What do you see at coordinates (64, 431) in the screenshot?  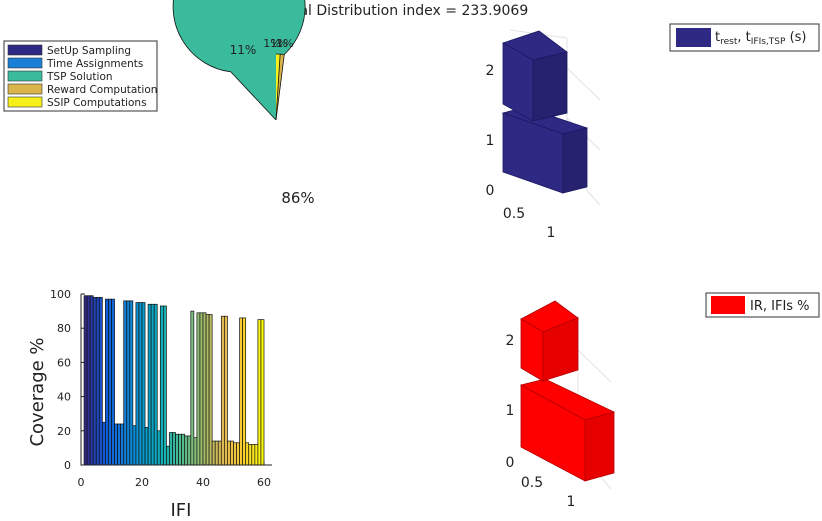 I see `coverage-ytick-label: 20` at bounding box center [64, 431].